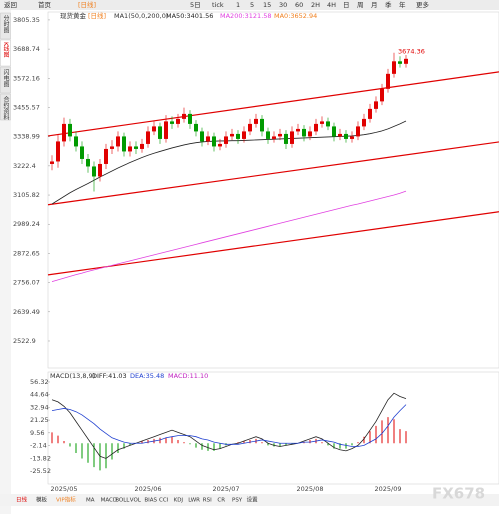 This screenshot has height=514, width=499. I want to click on y-tick-label: -2.14, so click(38, 446).